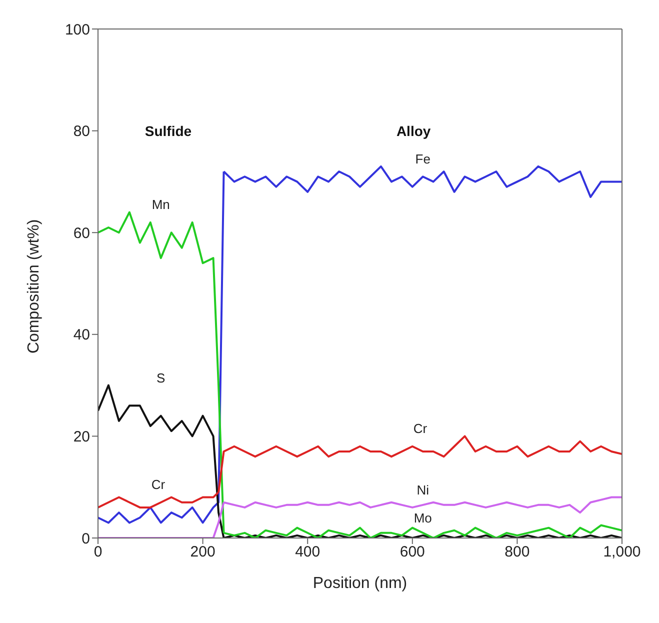 This screenshot has height=623, width=659. What do you see at coordinates (81, 233) in the screenshot?
I see `y-tick-label: 60` at bounding box center [81, 233].